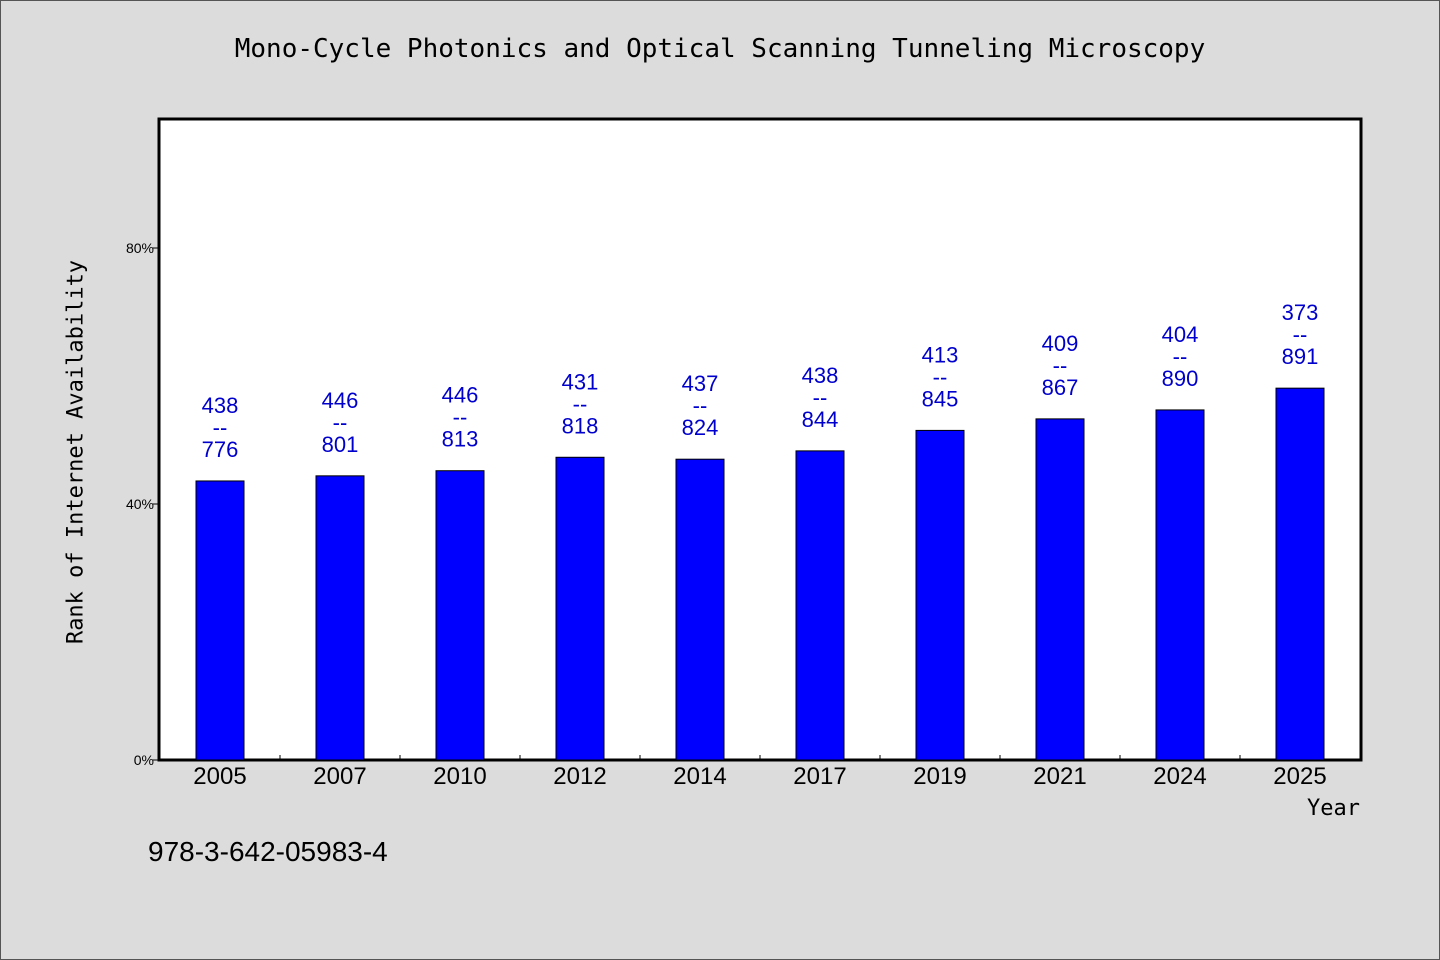 This screenshot has width=1440, height=960. What do you see at coordinates (820, 419) in the screenshot?
I see `data-label-line: 844` at bounding box center [820, 419].